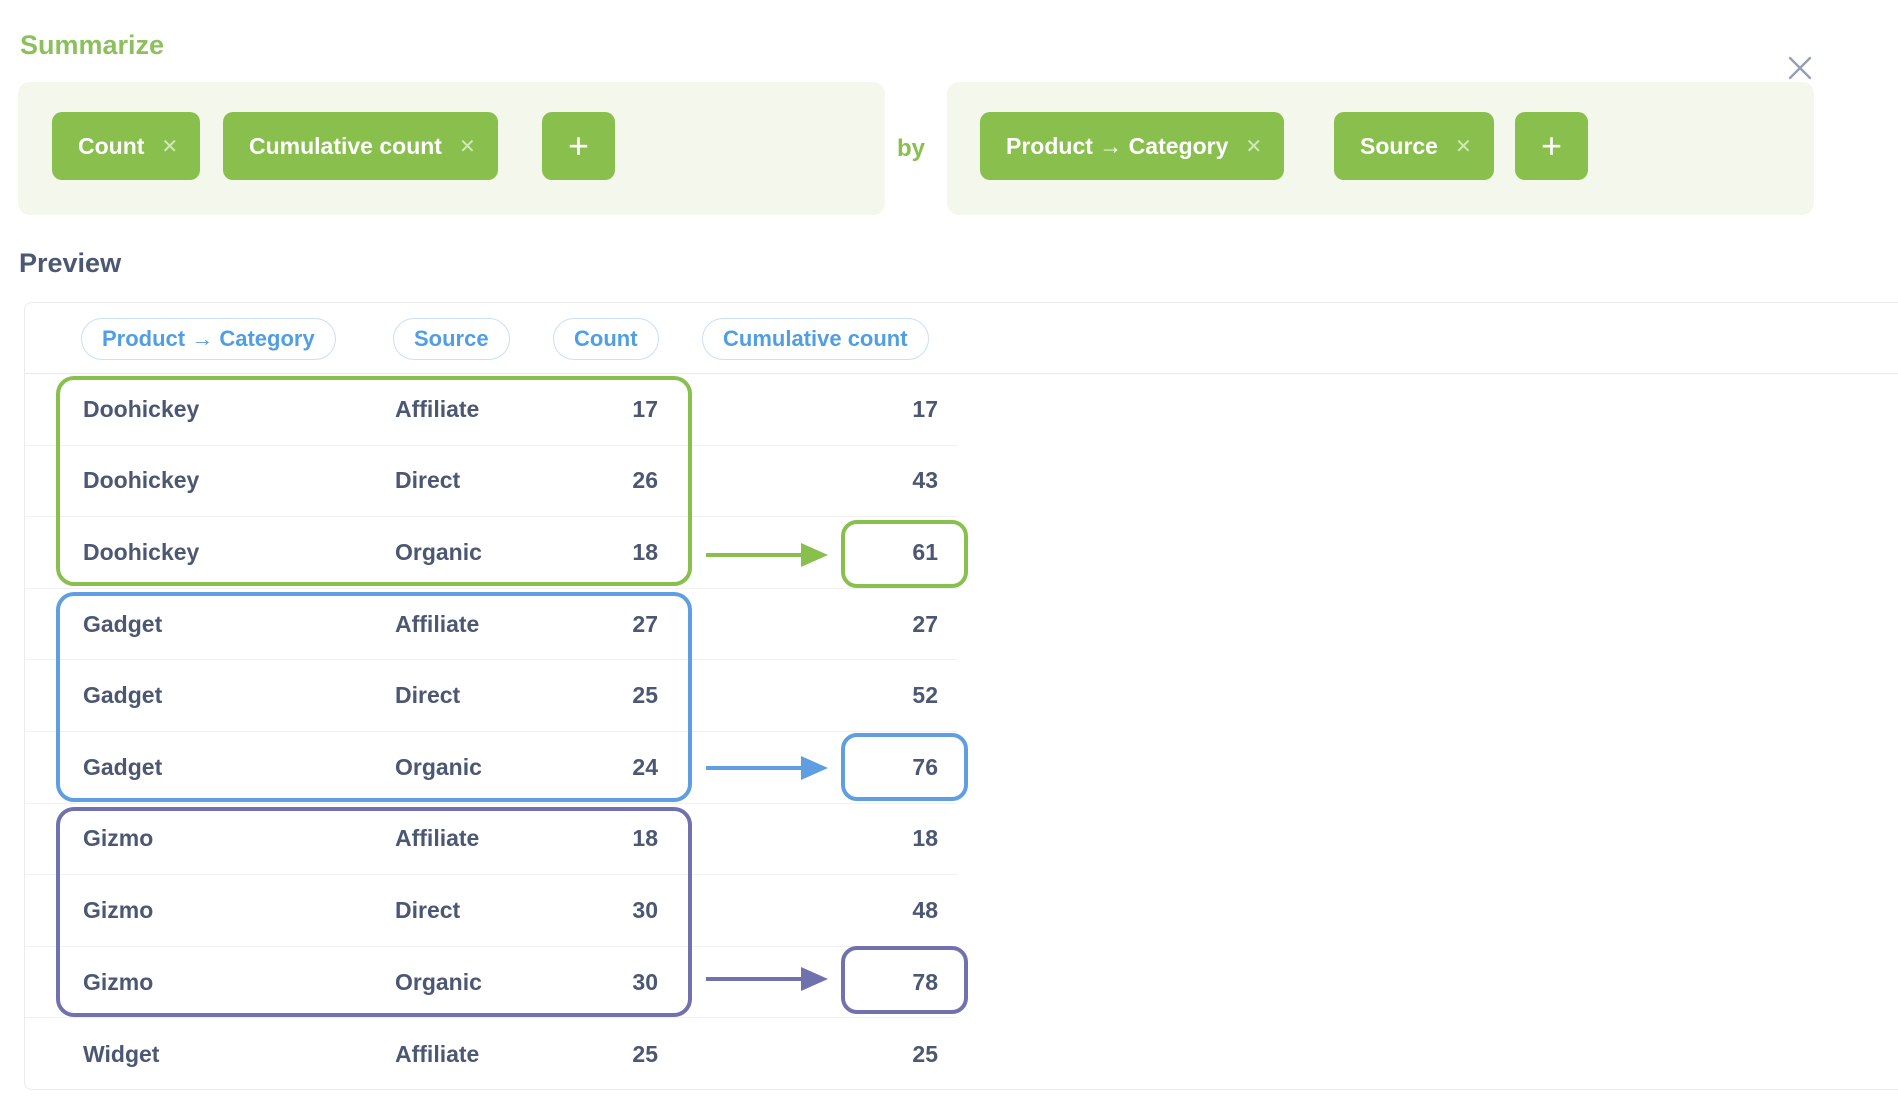  I want to click on add-breakout-button: +, so click(1551, 146).